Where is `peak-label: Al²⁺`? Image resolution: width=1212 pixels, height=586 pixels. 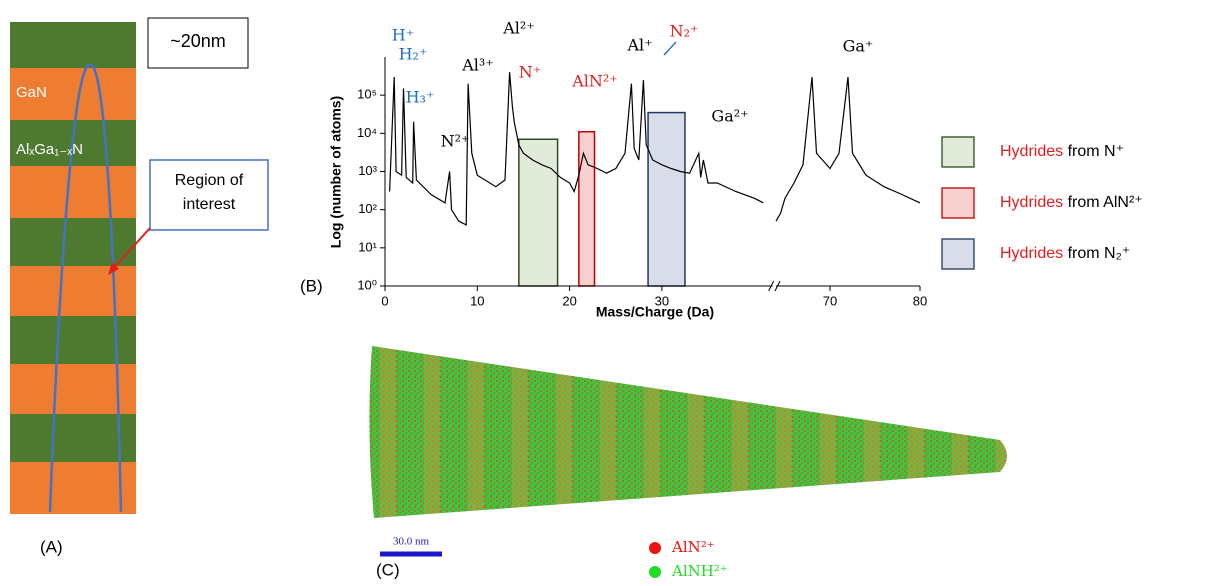 peak-label: Al²⁺ is located at coordinates (518, 28).